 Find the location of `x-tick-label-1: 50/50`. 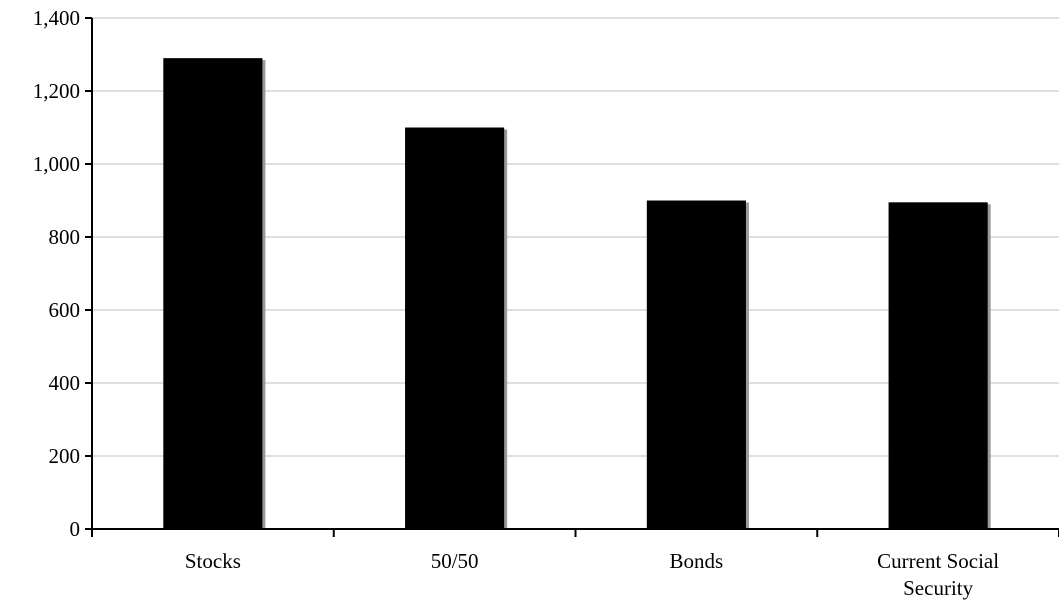

x-tick-label-1: 50/50 is located at coordinates (455, 561).